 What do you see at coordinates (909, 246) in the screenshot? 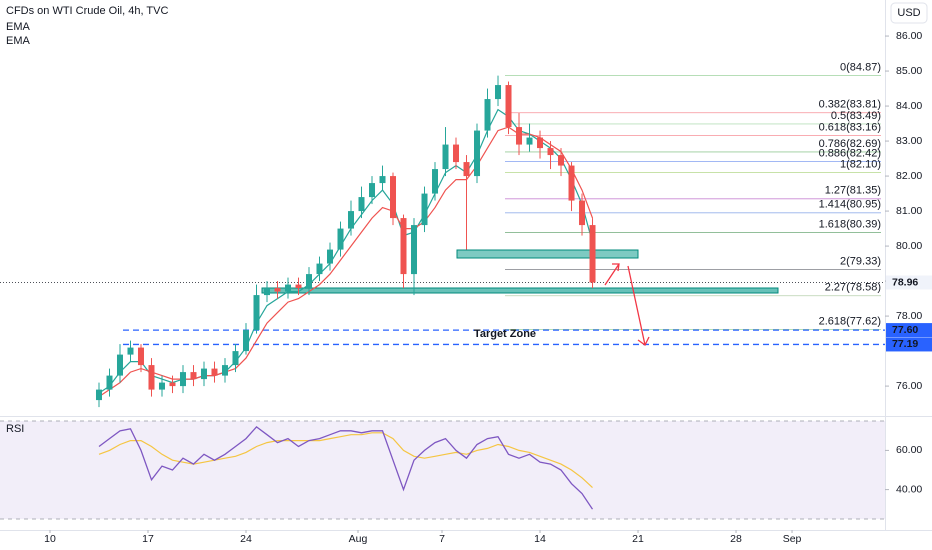
I see `y-tick-label: 80.00` at bounding box center [909, 246].